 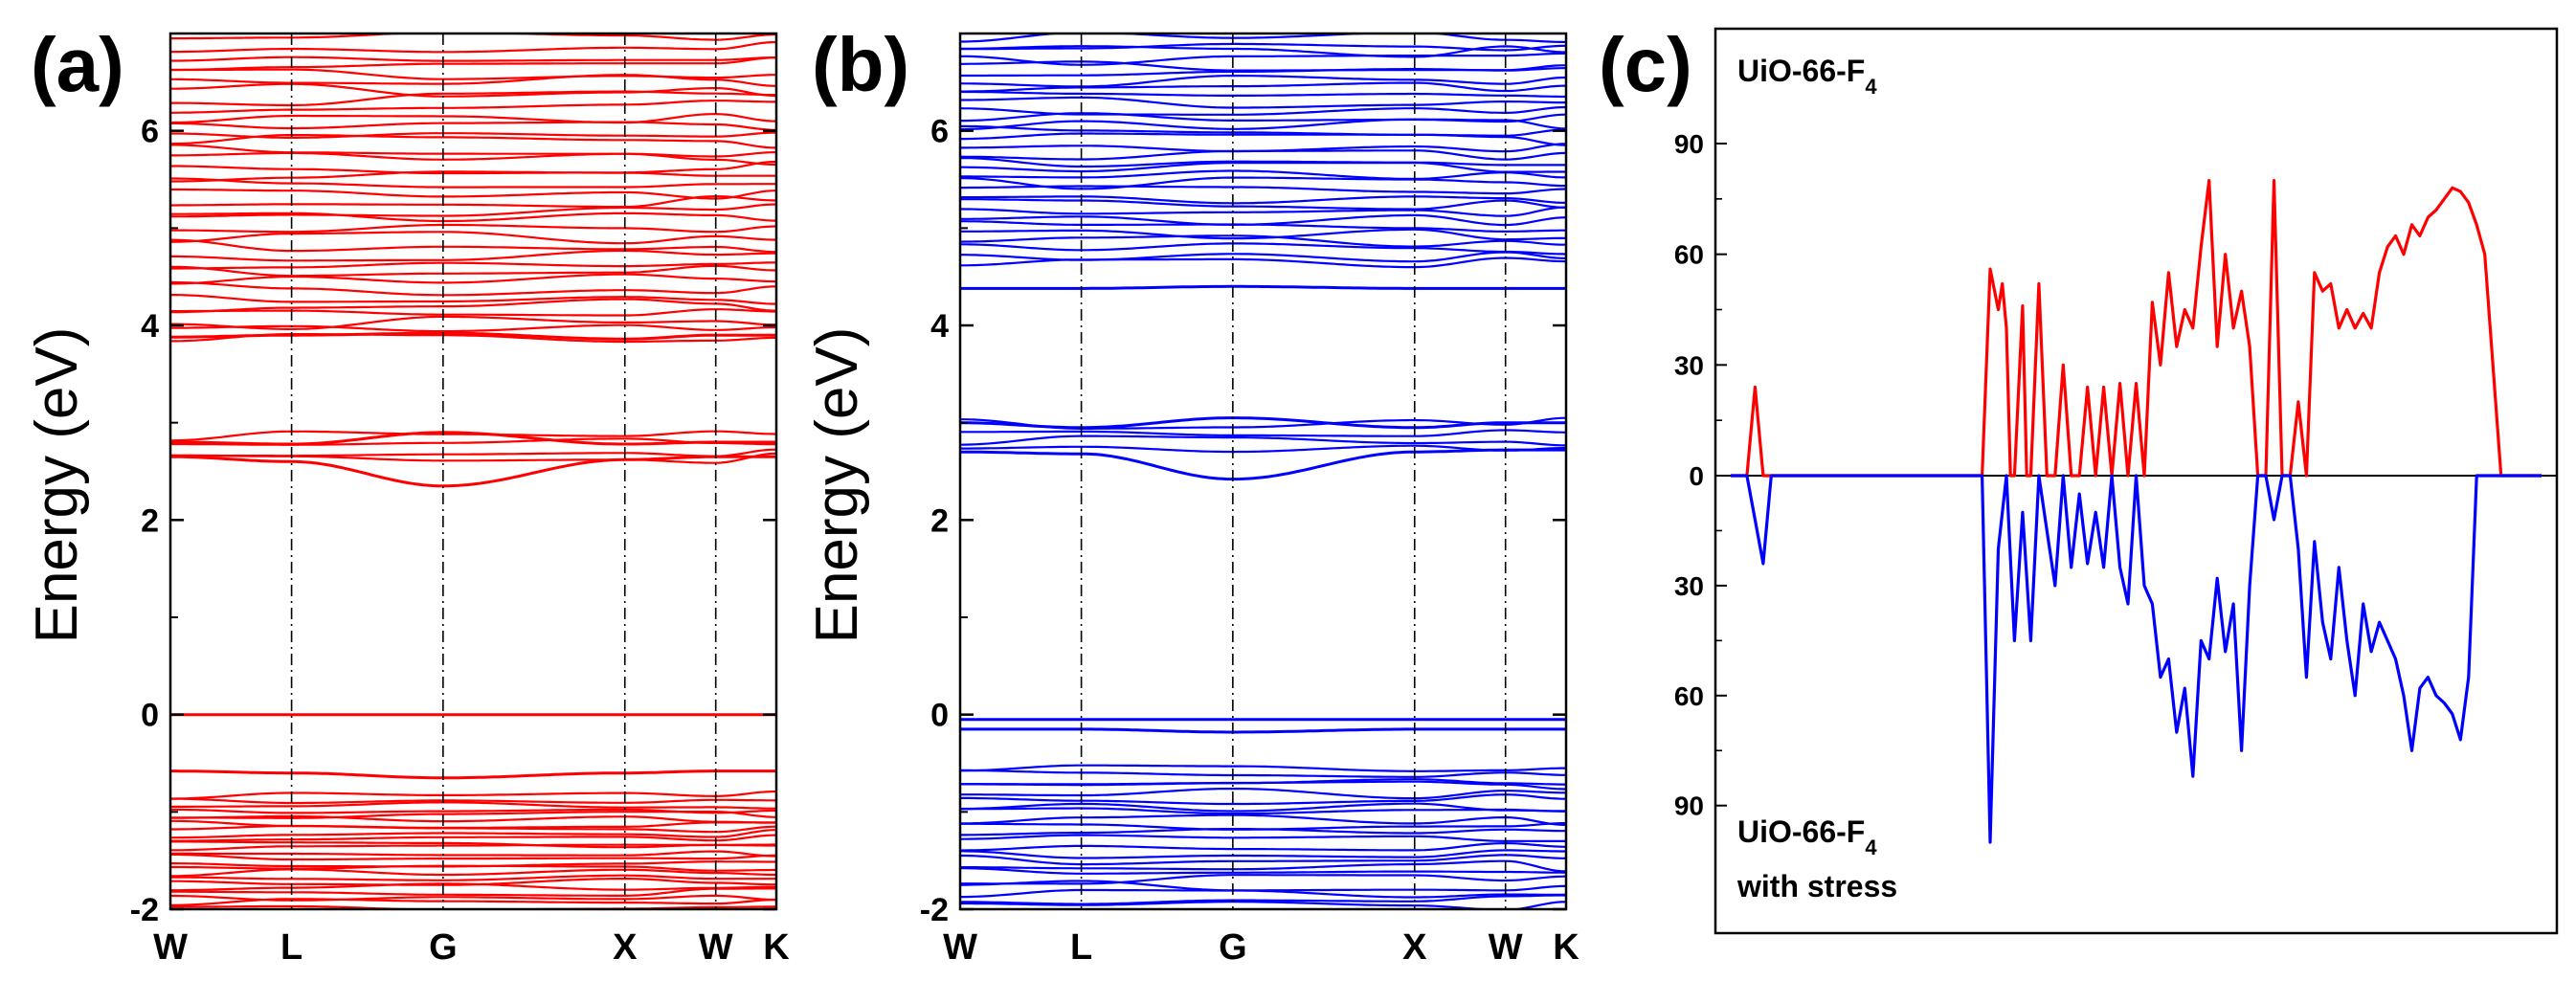 What do you see at coordinates (1807, 76) in the screenshot?
I see `panel-c-annotation-top: UiO-66-F4` at bounding box center [1807, 76].